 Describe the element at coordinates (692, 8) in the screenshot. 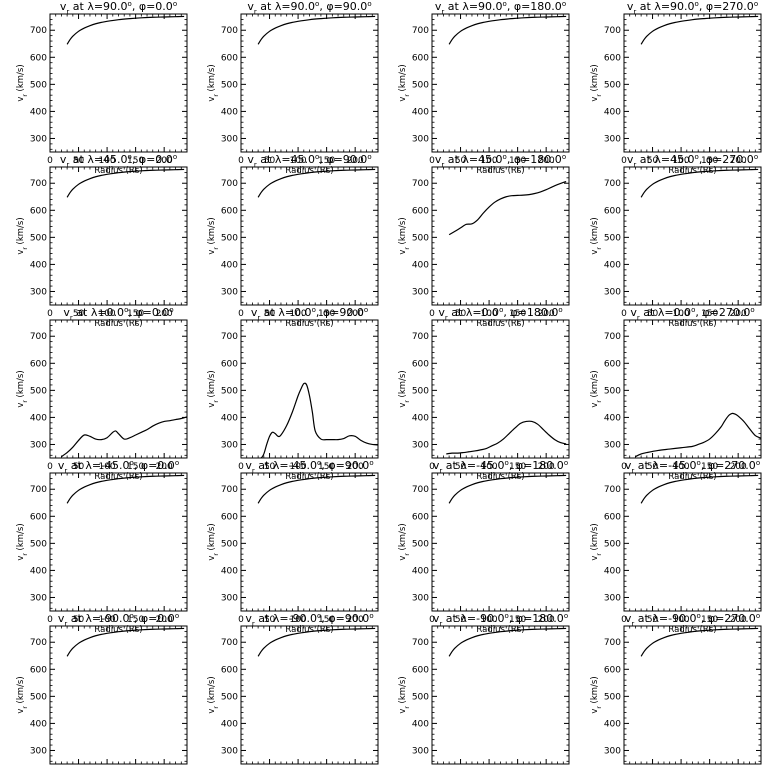

I see `plot-title: vr at λ=90.0o, φ=270.0o` at that location.